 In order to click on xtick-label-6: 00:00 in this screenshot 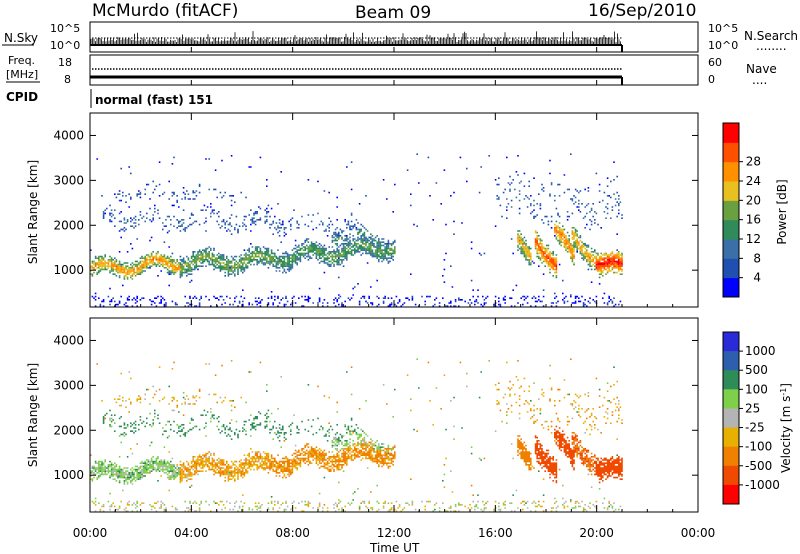, I will do `click(698, 533)`.